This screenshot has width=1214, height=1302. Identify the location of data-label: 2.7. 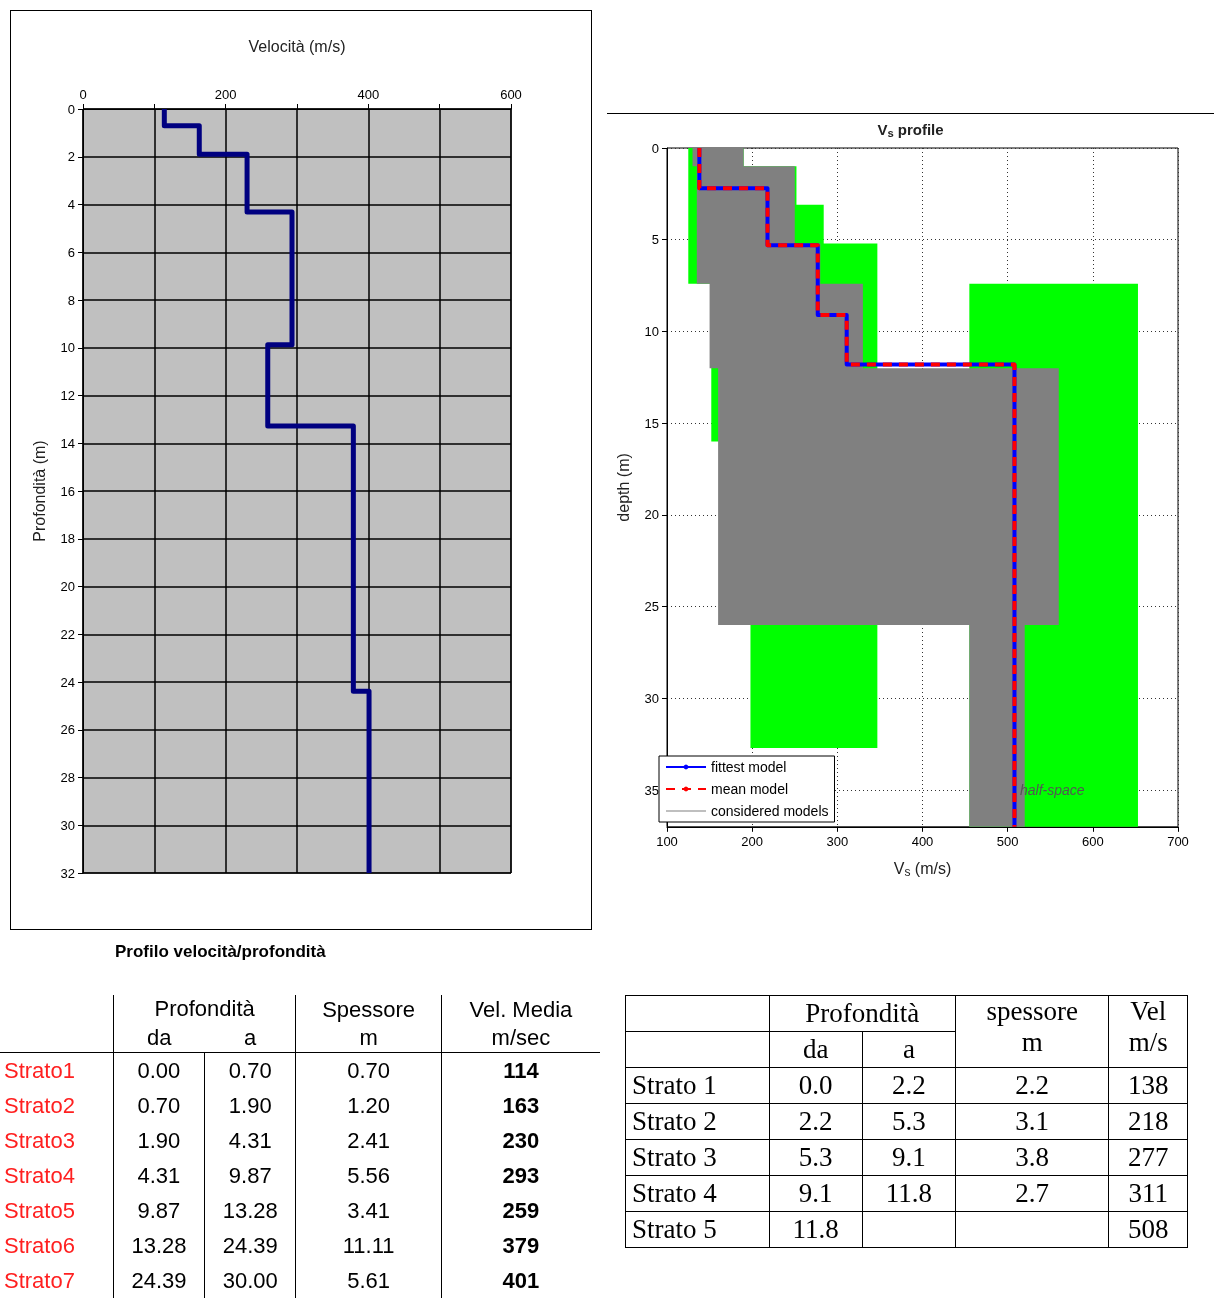
(1032, 1193).